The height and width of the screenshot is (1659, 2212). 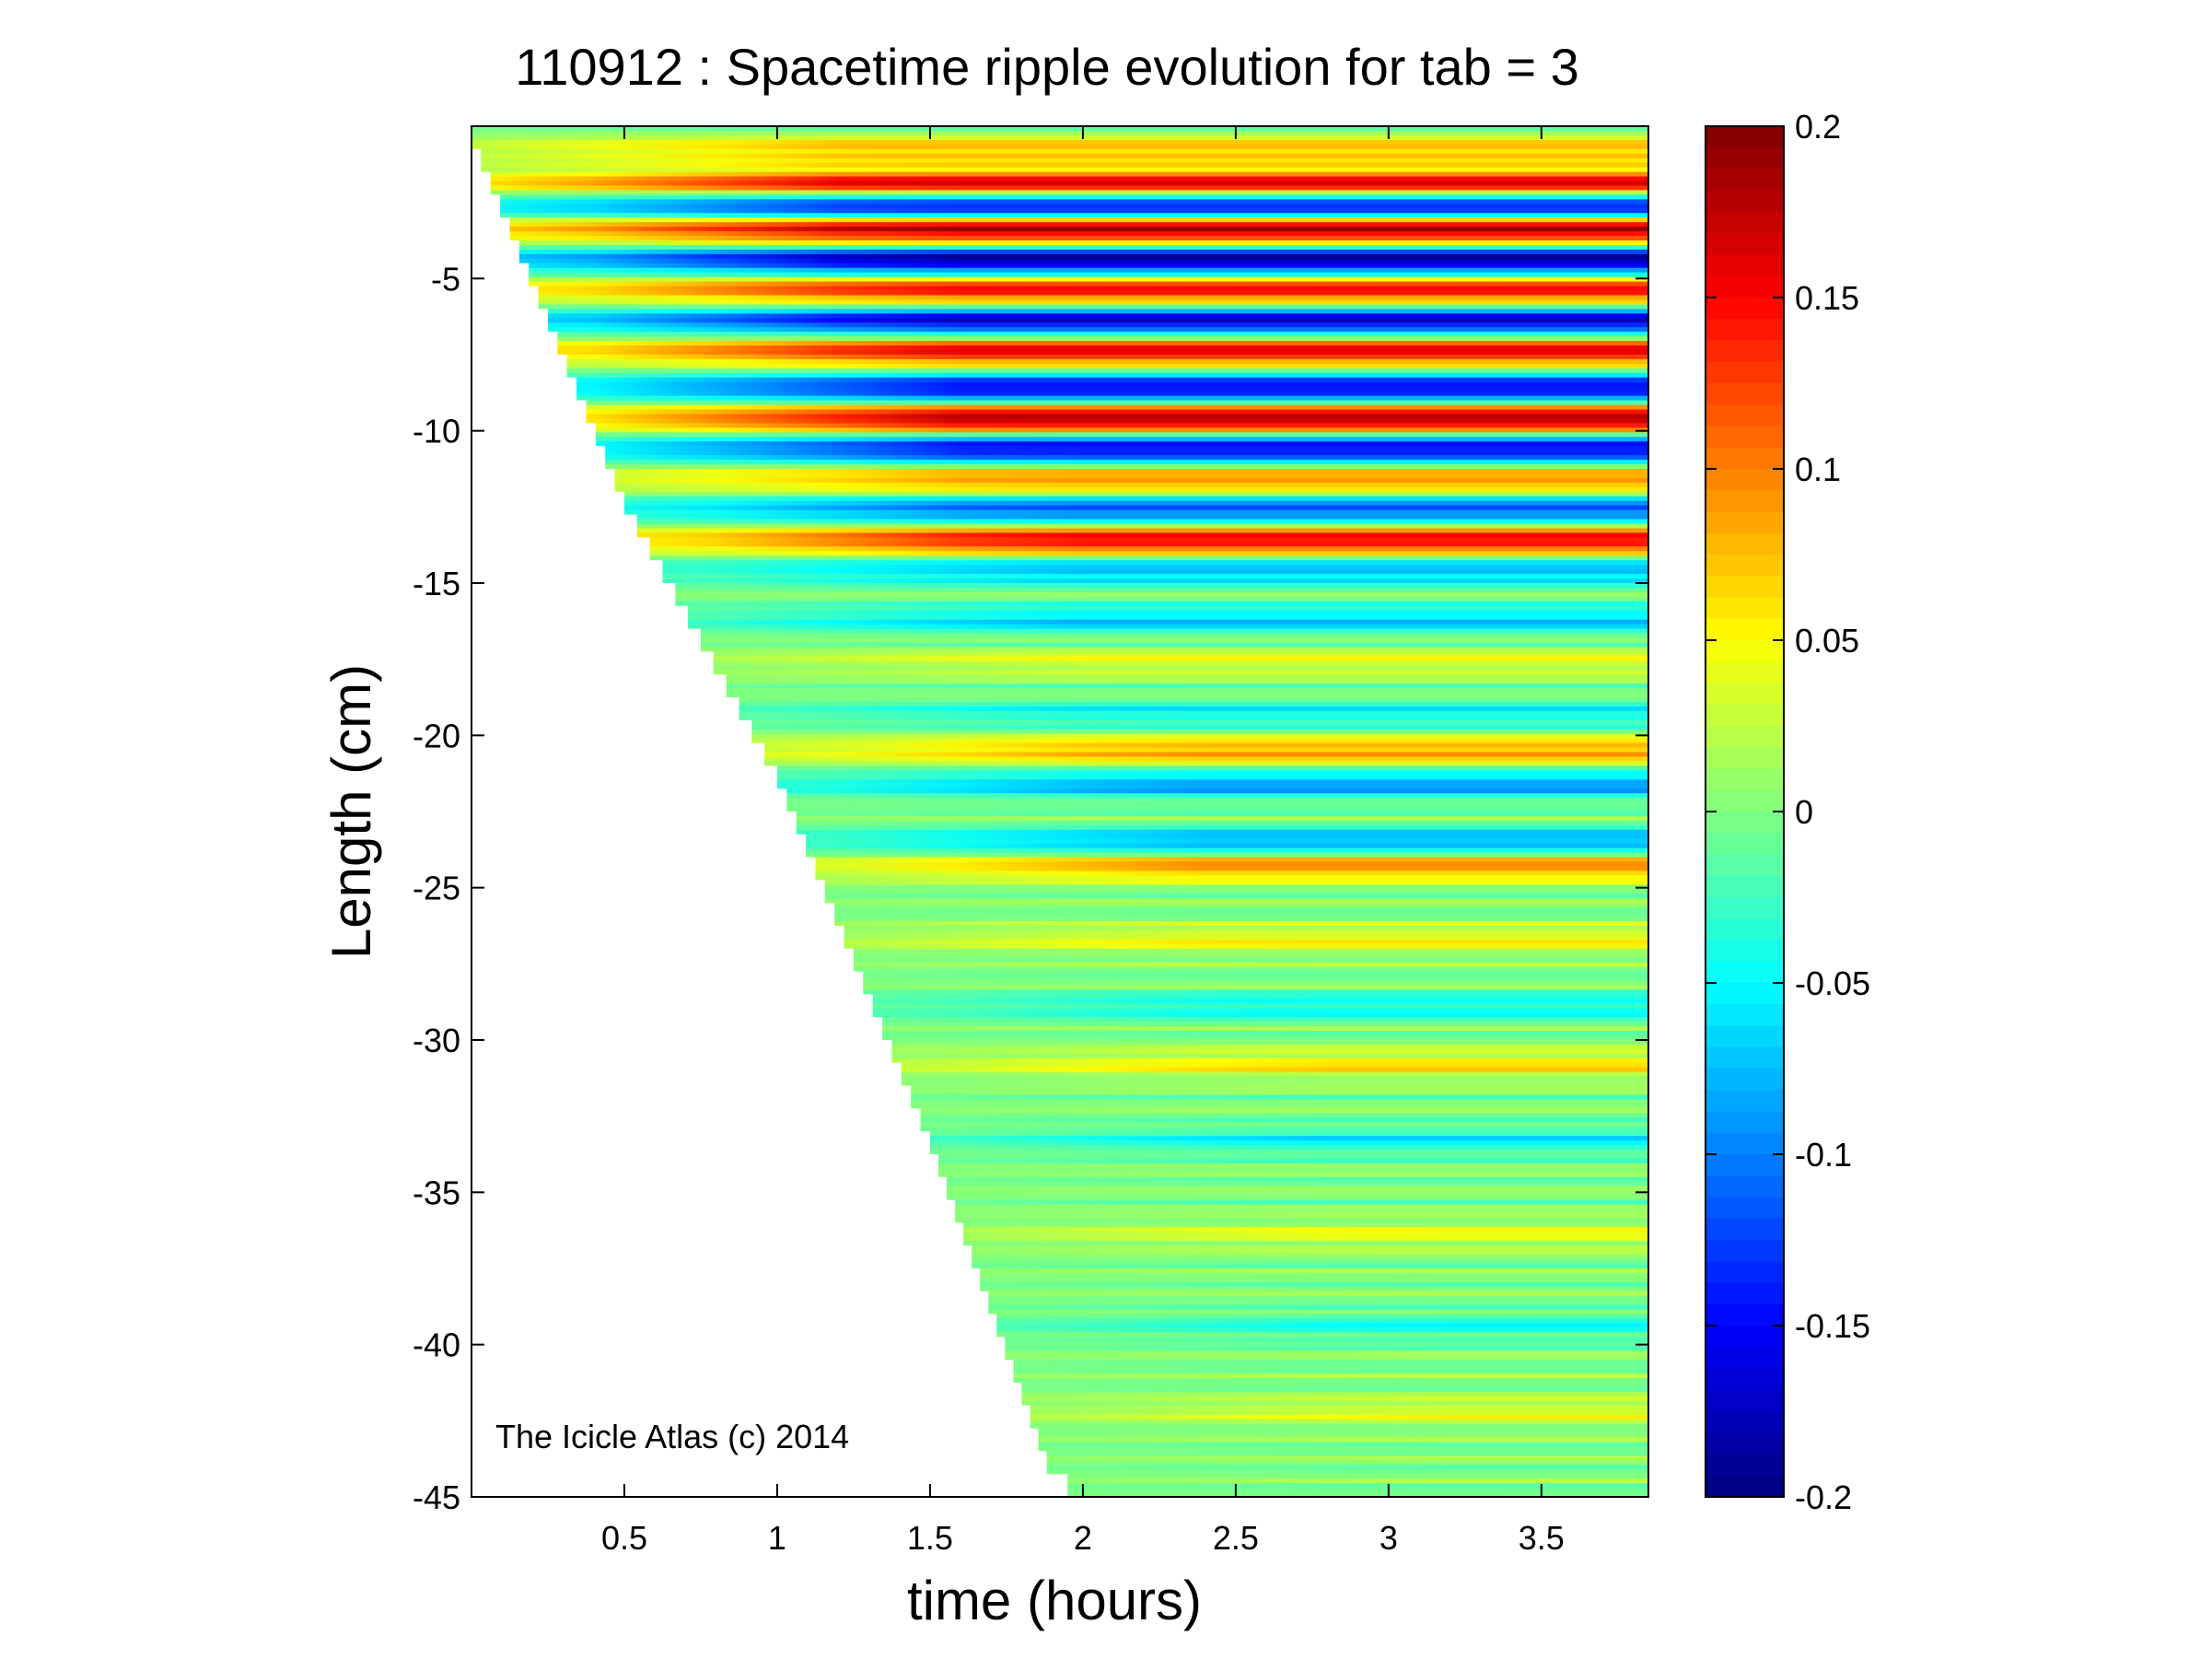 What do you see at coordinates (1542, 1538) in the screenshot?
I see `x-tick-label: 3.5` at bounding box center [1542, 1538].